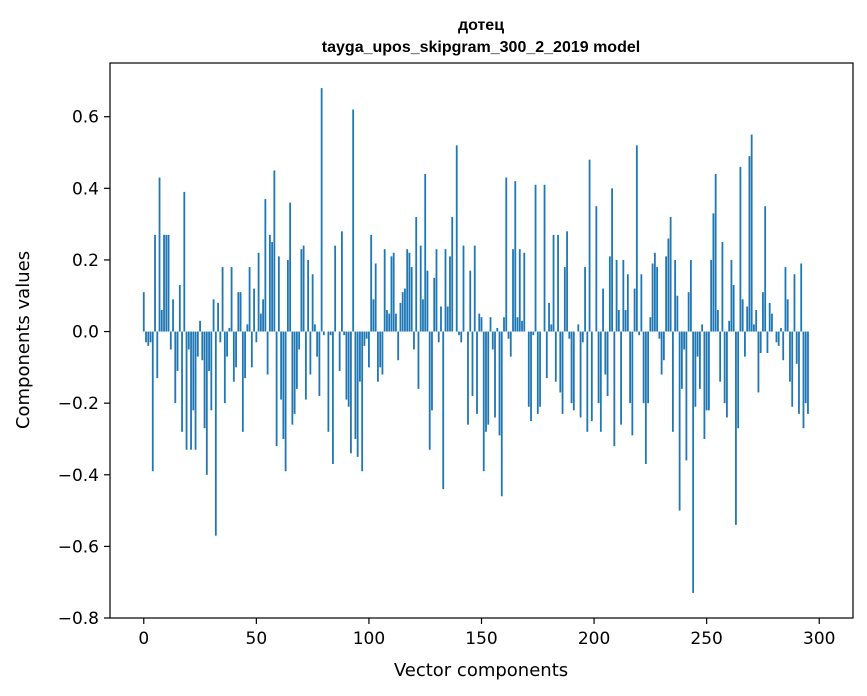  What do you see at coordinates (369, 639) in the screenshot?
I see `x-tick-label-2: 100` at bounding box center [369, 639].